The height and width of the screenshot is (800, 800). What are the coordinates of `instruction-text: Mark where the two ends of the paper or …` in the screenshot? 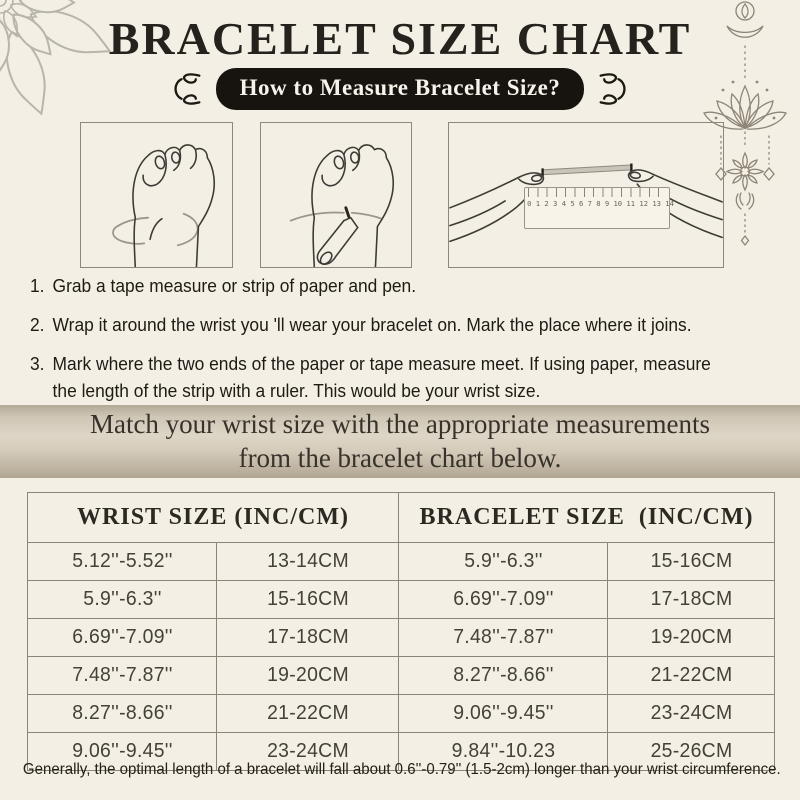 It's located at (381, 377).